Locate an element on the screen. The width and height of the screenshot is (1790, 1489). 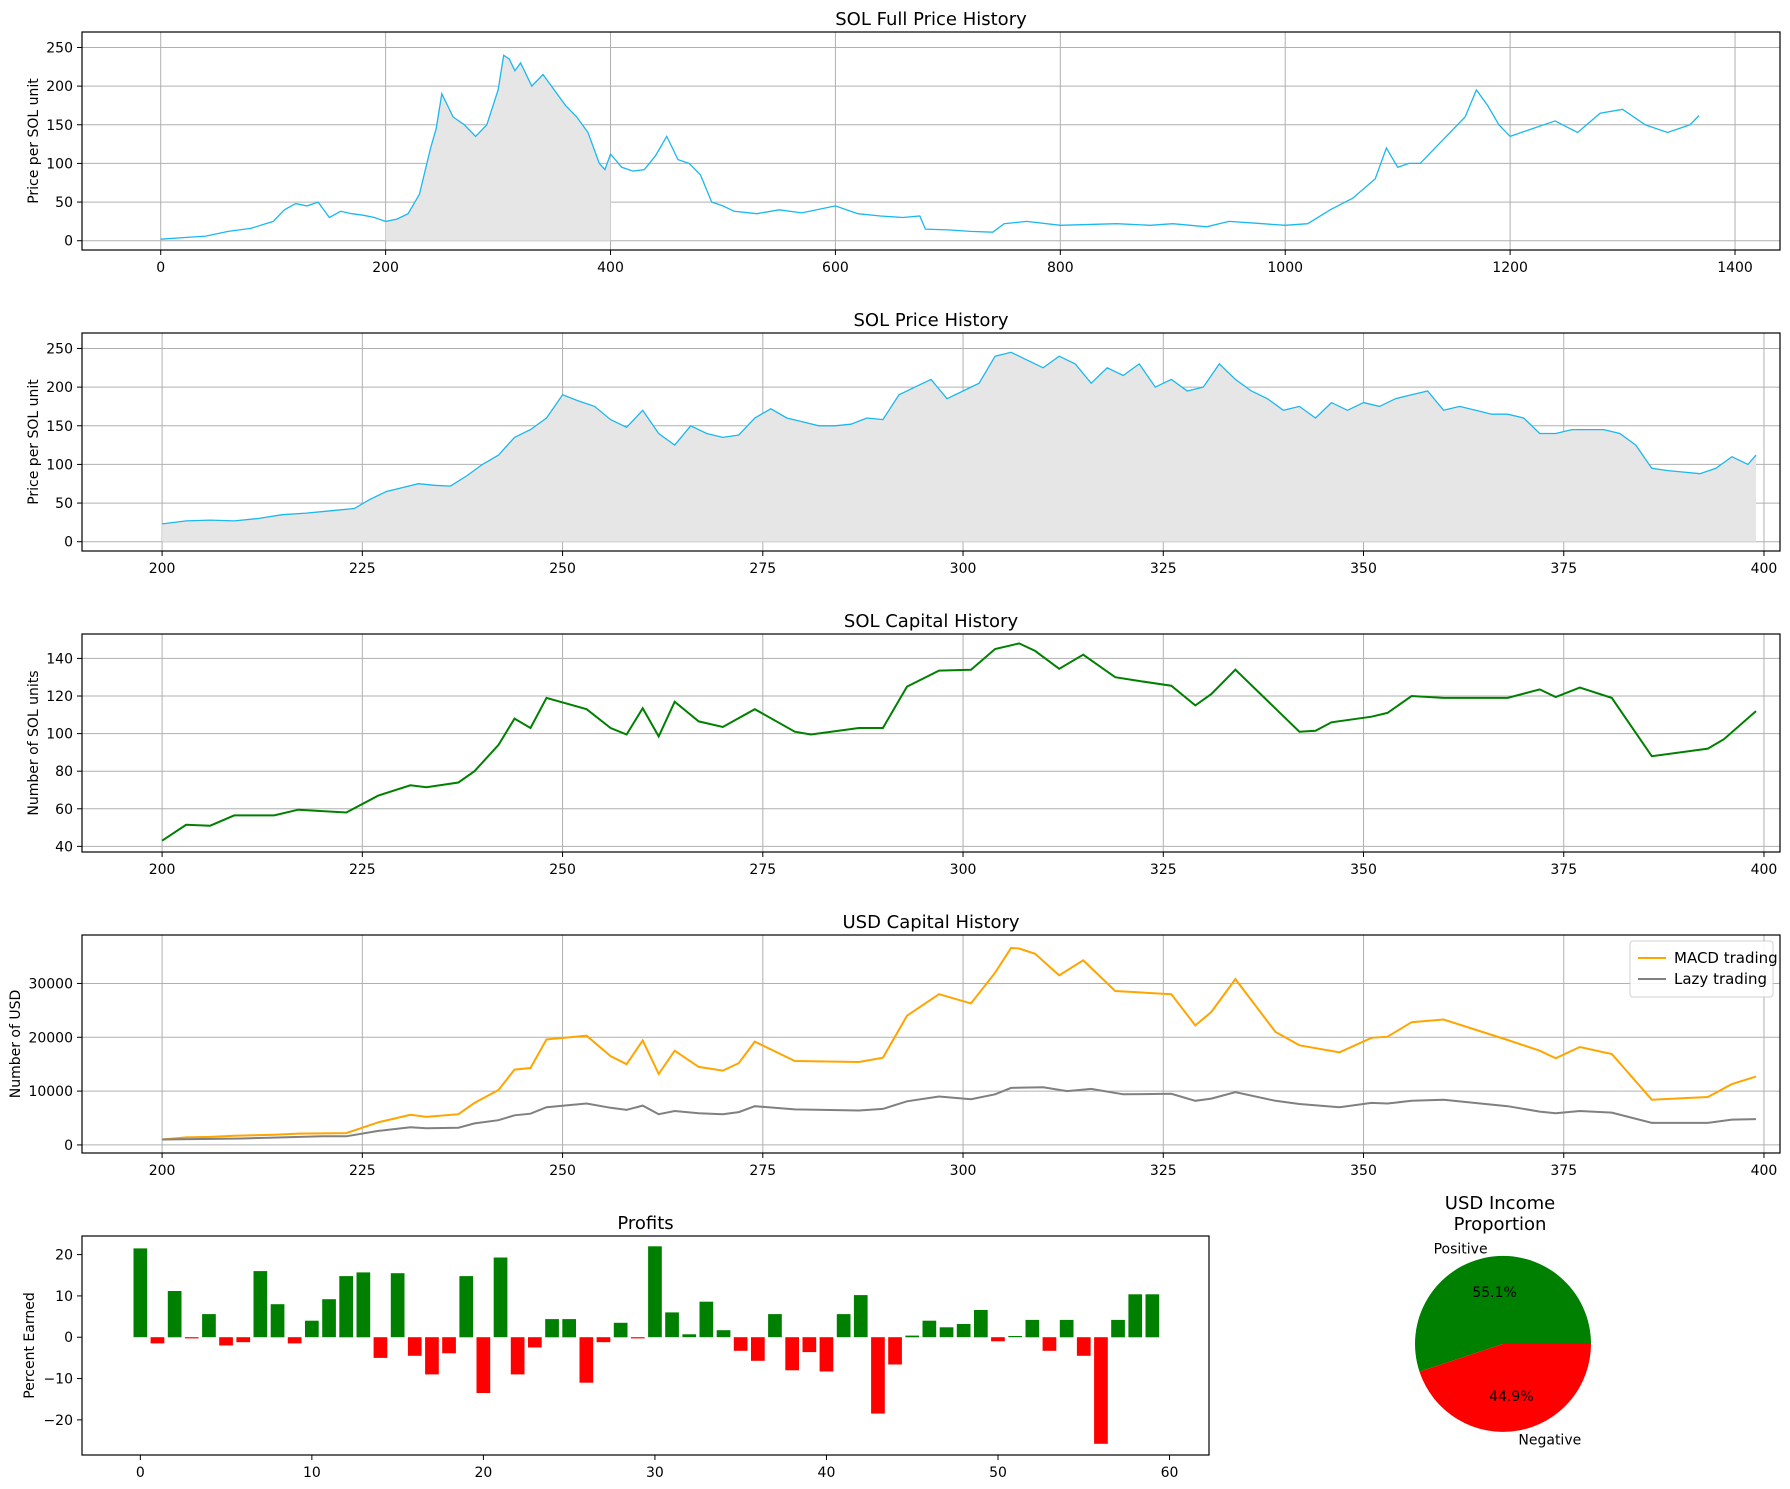
y-tick-label: −10 is located at coordinates (58, 1380).